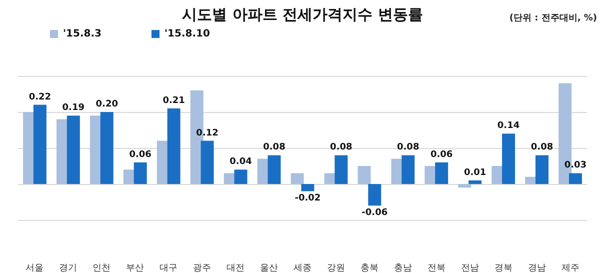 The height and width of the screenshot is (273, 605). Describe the element at coordinates (469, 268) in the screenshot. I see `x-tick-label: 전남` at that location.